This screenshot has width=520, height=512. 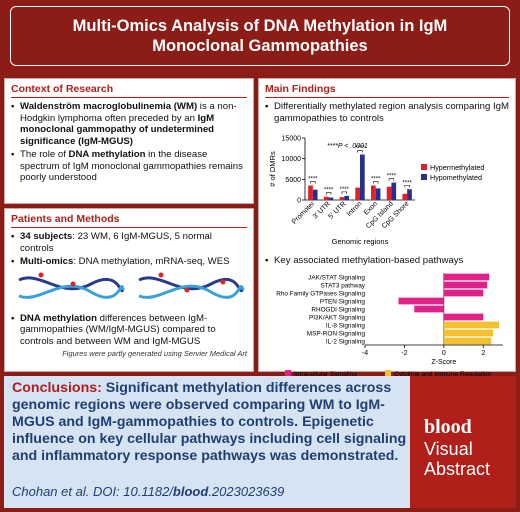 I want to click on y-tick-label: PTEN Signaling, so click(x=343, y=301).